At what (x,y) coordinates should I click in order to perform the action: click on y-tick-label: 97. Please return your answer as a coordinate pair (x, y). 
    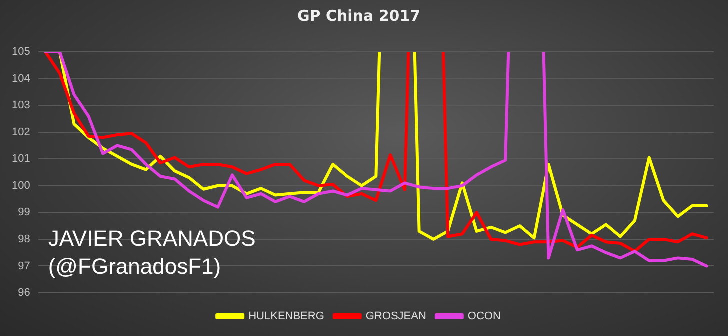
    Looking at the image, I should click on (24, 266).